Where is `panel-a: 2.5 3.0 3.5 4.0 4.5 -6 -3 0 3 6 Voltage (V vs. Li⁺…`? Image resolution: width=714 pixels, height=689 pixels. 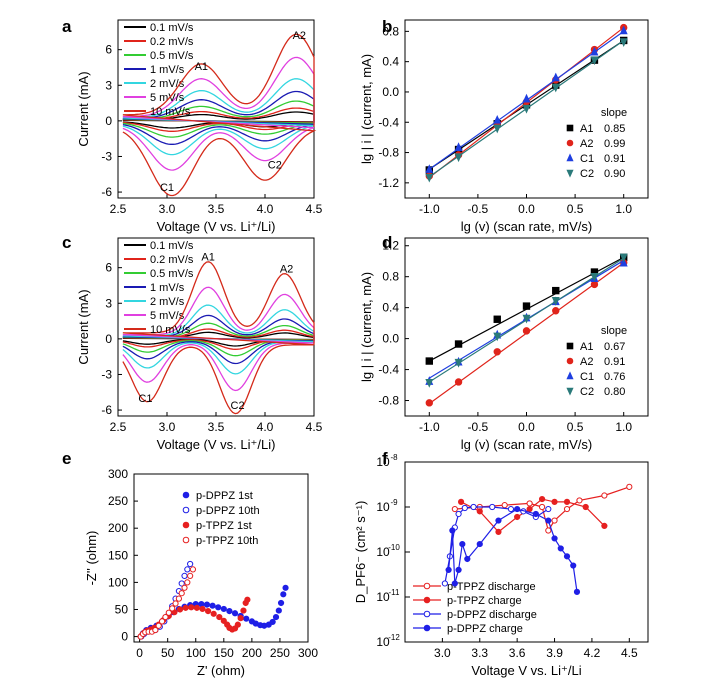 panel-a: 2.5 3.0 3.5 4.0 4.5 -6 -3 0 3 6 Voltage (V vs. Li⁺… is located at coordinates (199, 126).